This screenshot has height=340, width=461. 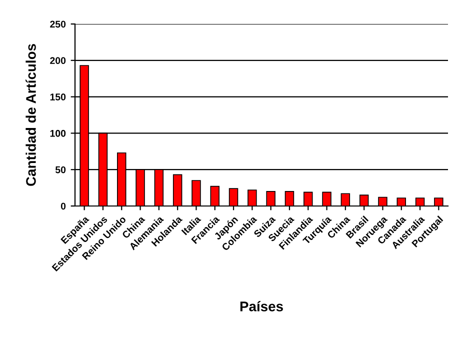 I want to click on y-tick-label: 100, so click(x=58, y=133).